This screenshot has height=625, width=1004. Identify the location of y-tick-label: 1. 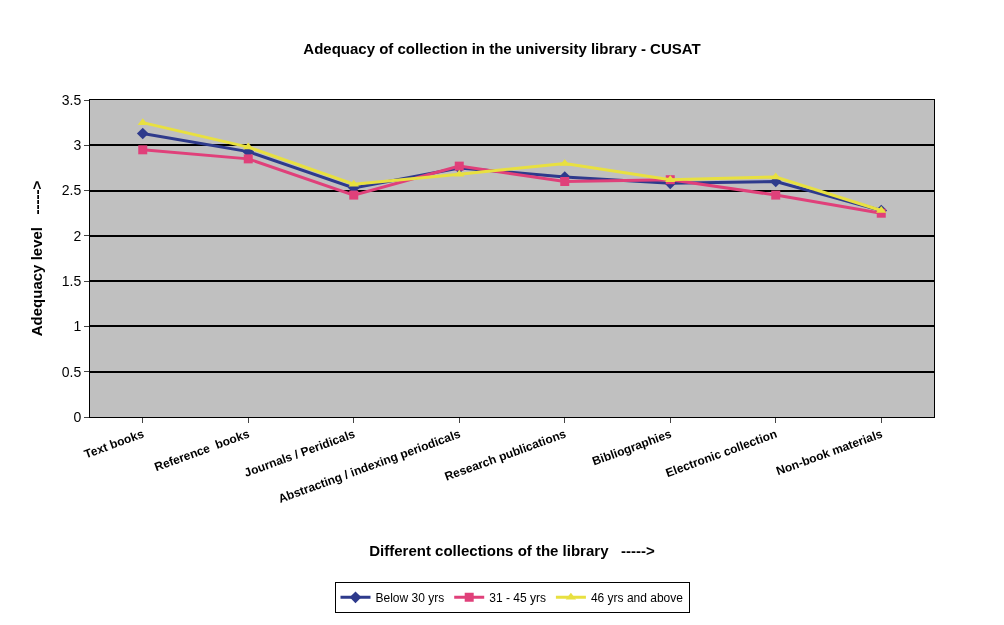
(77, 326).